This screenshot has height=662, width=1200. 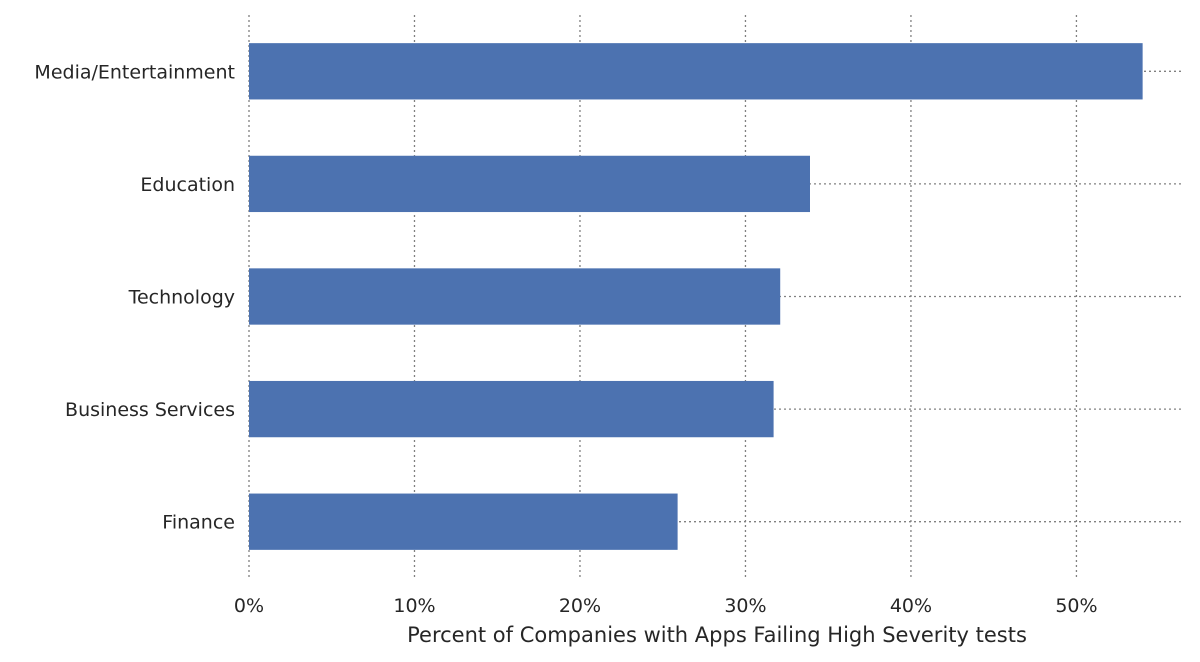 What do you see at coordinates (745, 606) in the screenshot?
I see `x-tick-label: 30%` at bounding box center [745, 606].